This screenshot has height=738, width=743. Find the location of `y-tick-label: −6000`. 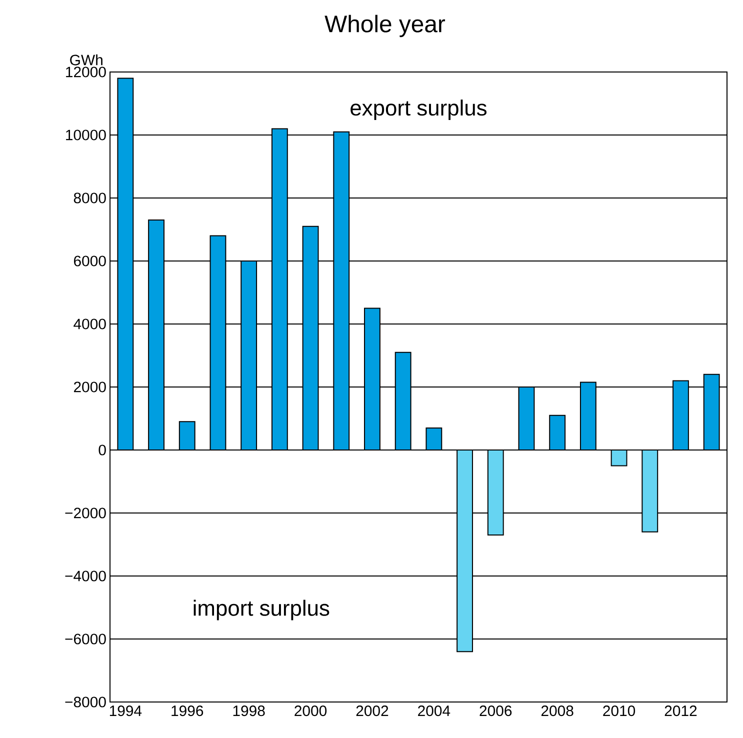

y-tick-label: −6000 is located at coordinates (85, 639).